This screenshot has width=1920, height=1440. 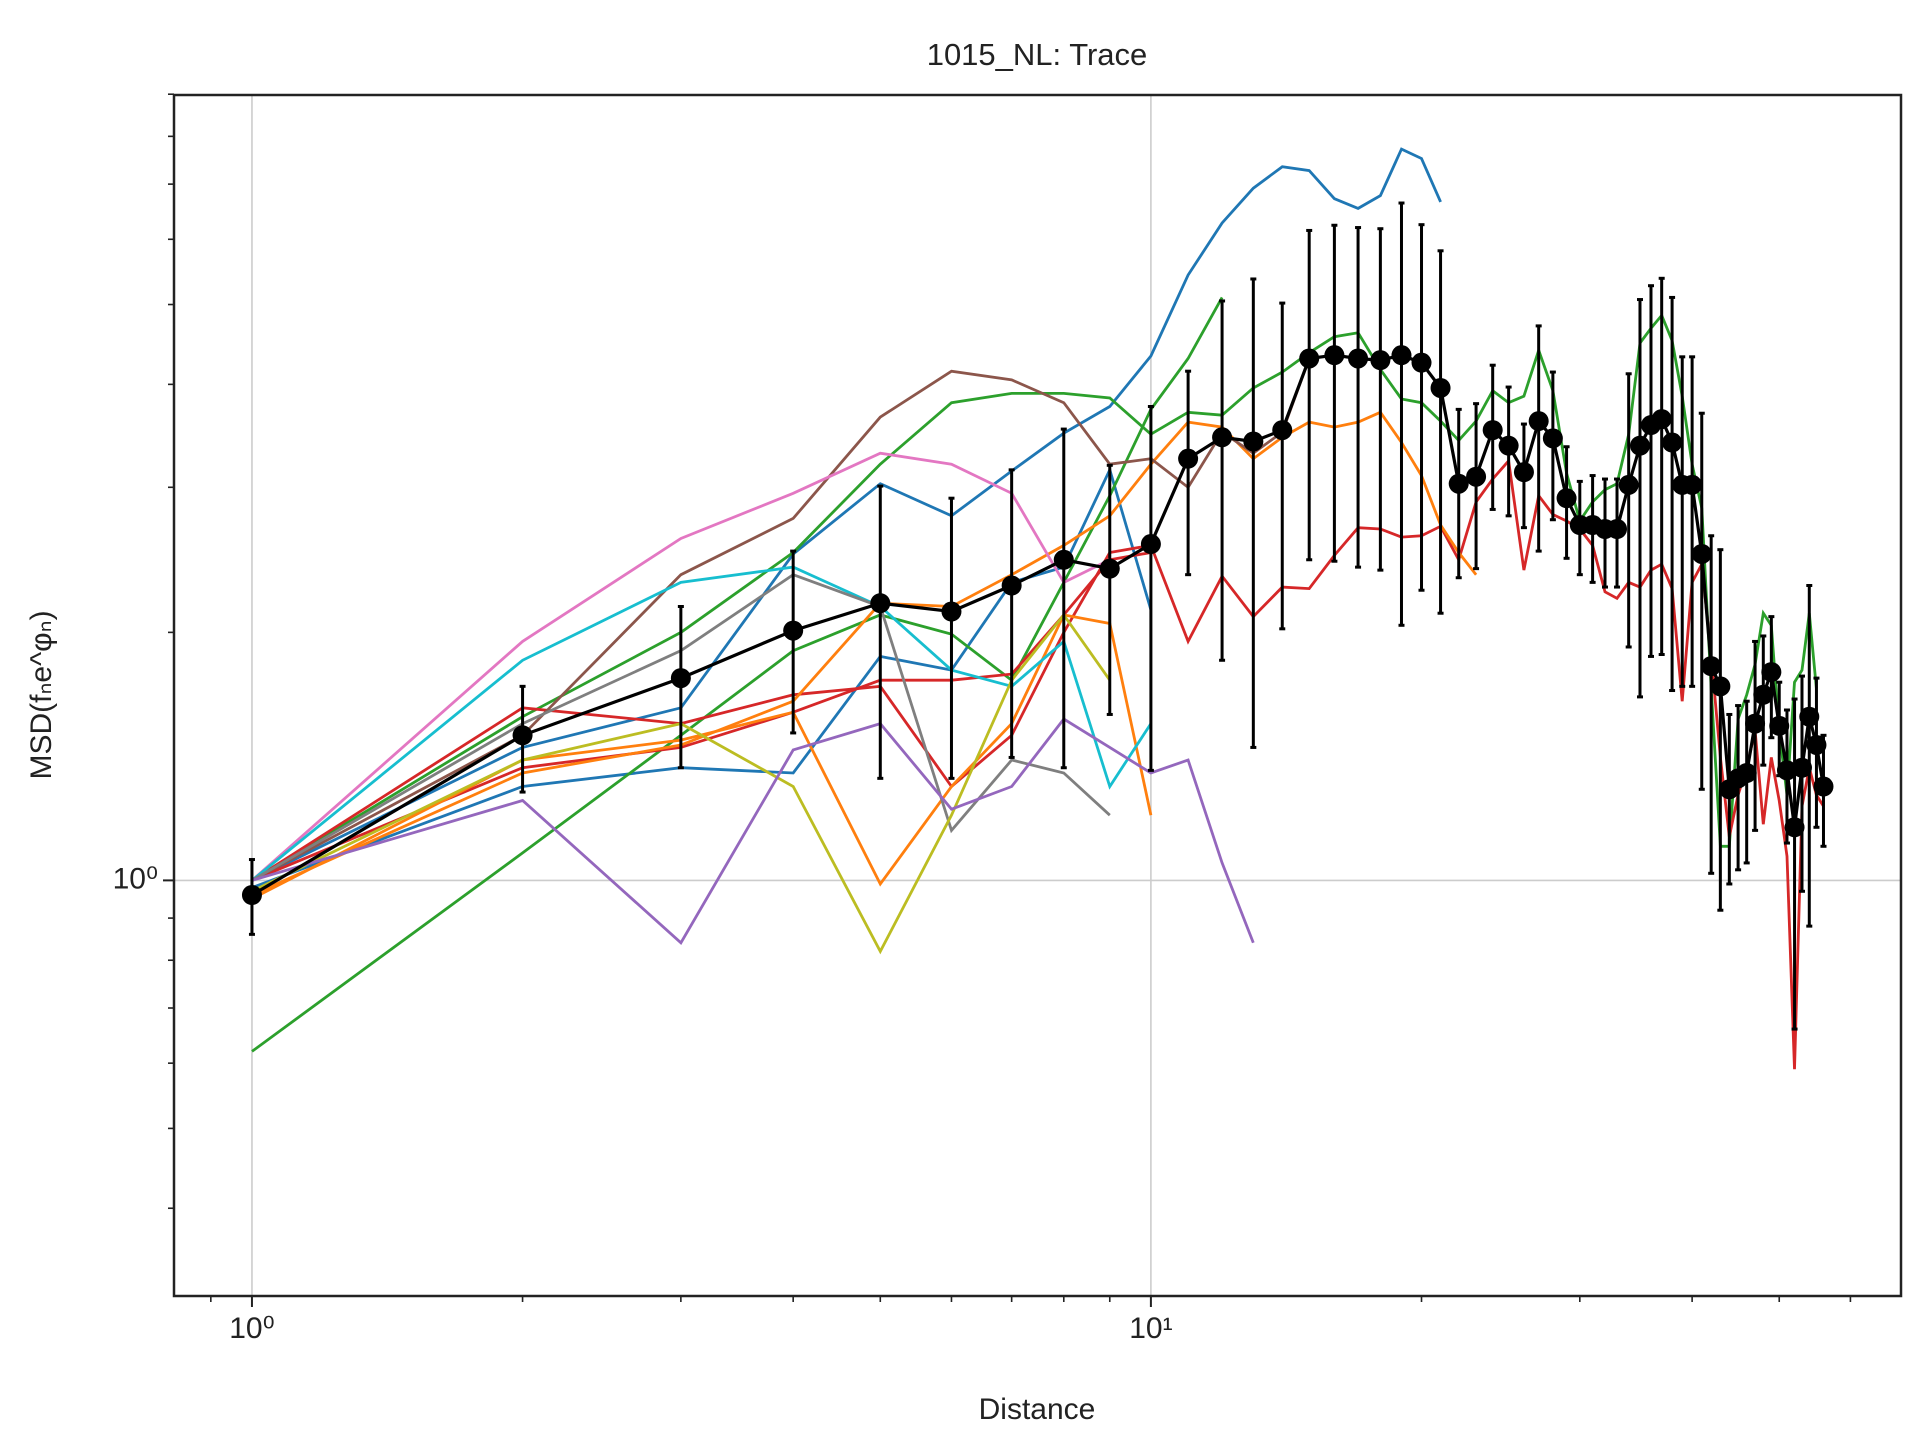 I want to click on x-tick-label: 10⁰, so click(x=251, y=1328).